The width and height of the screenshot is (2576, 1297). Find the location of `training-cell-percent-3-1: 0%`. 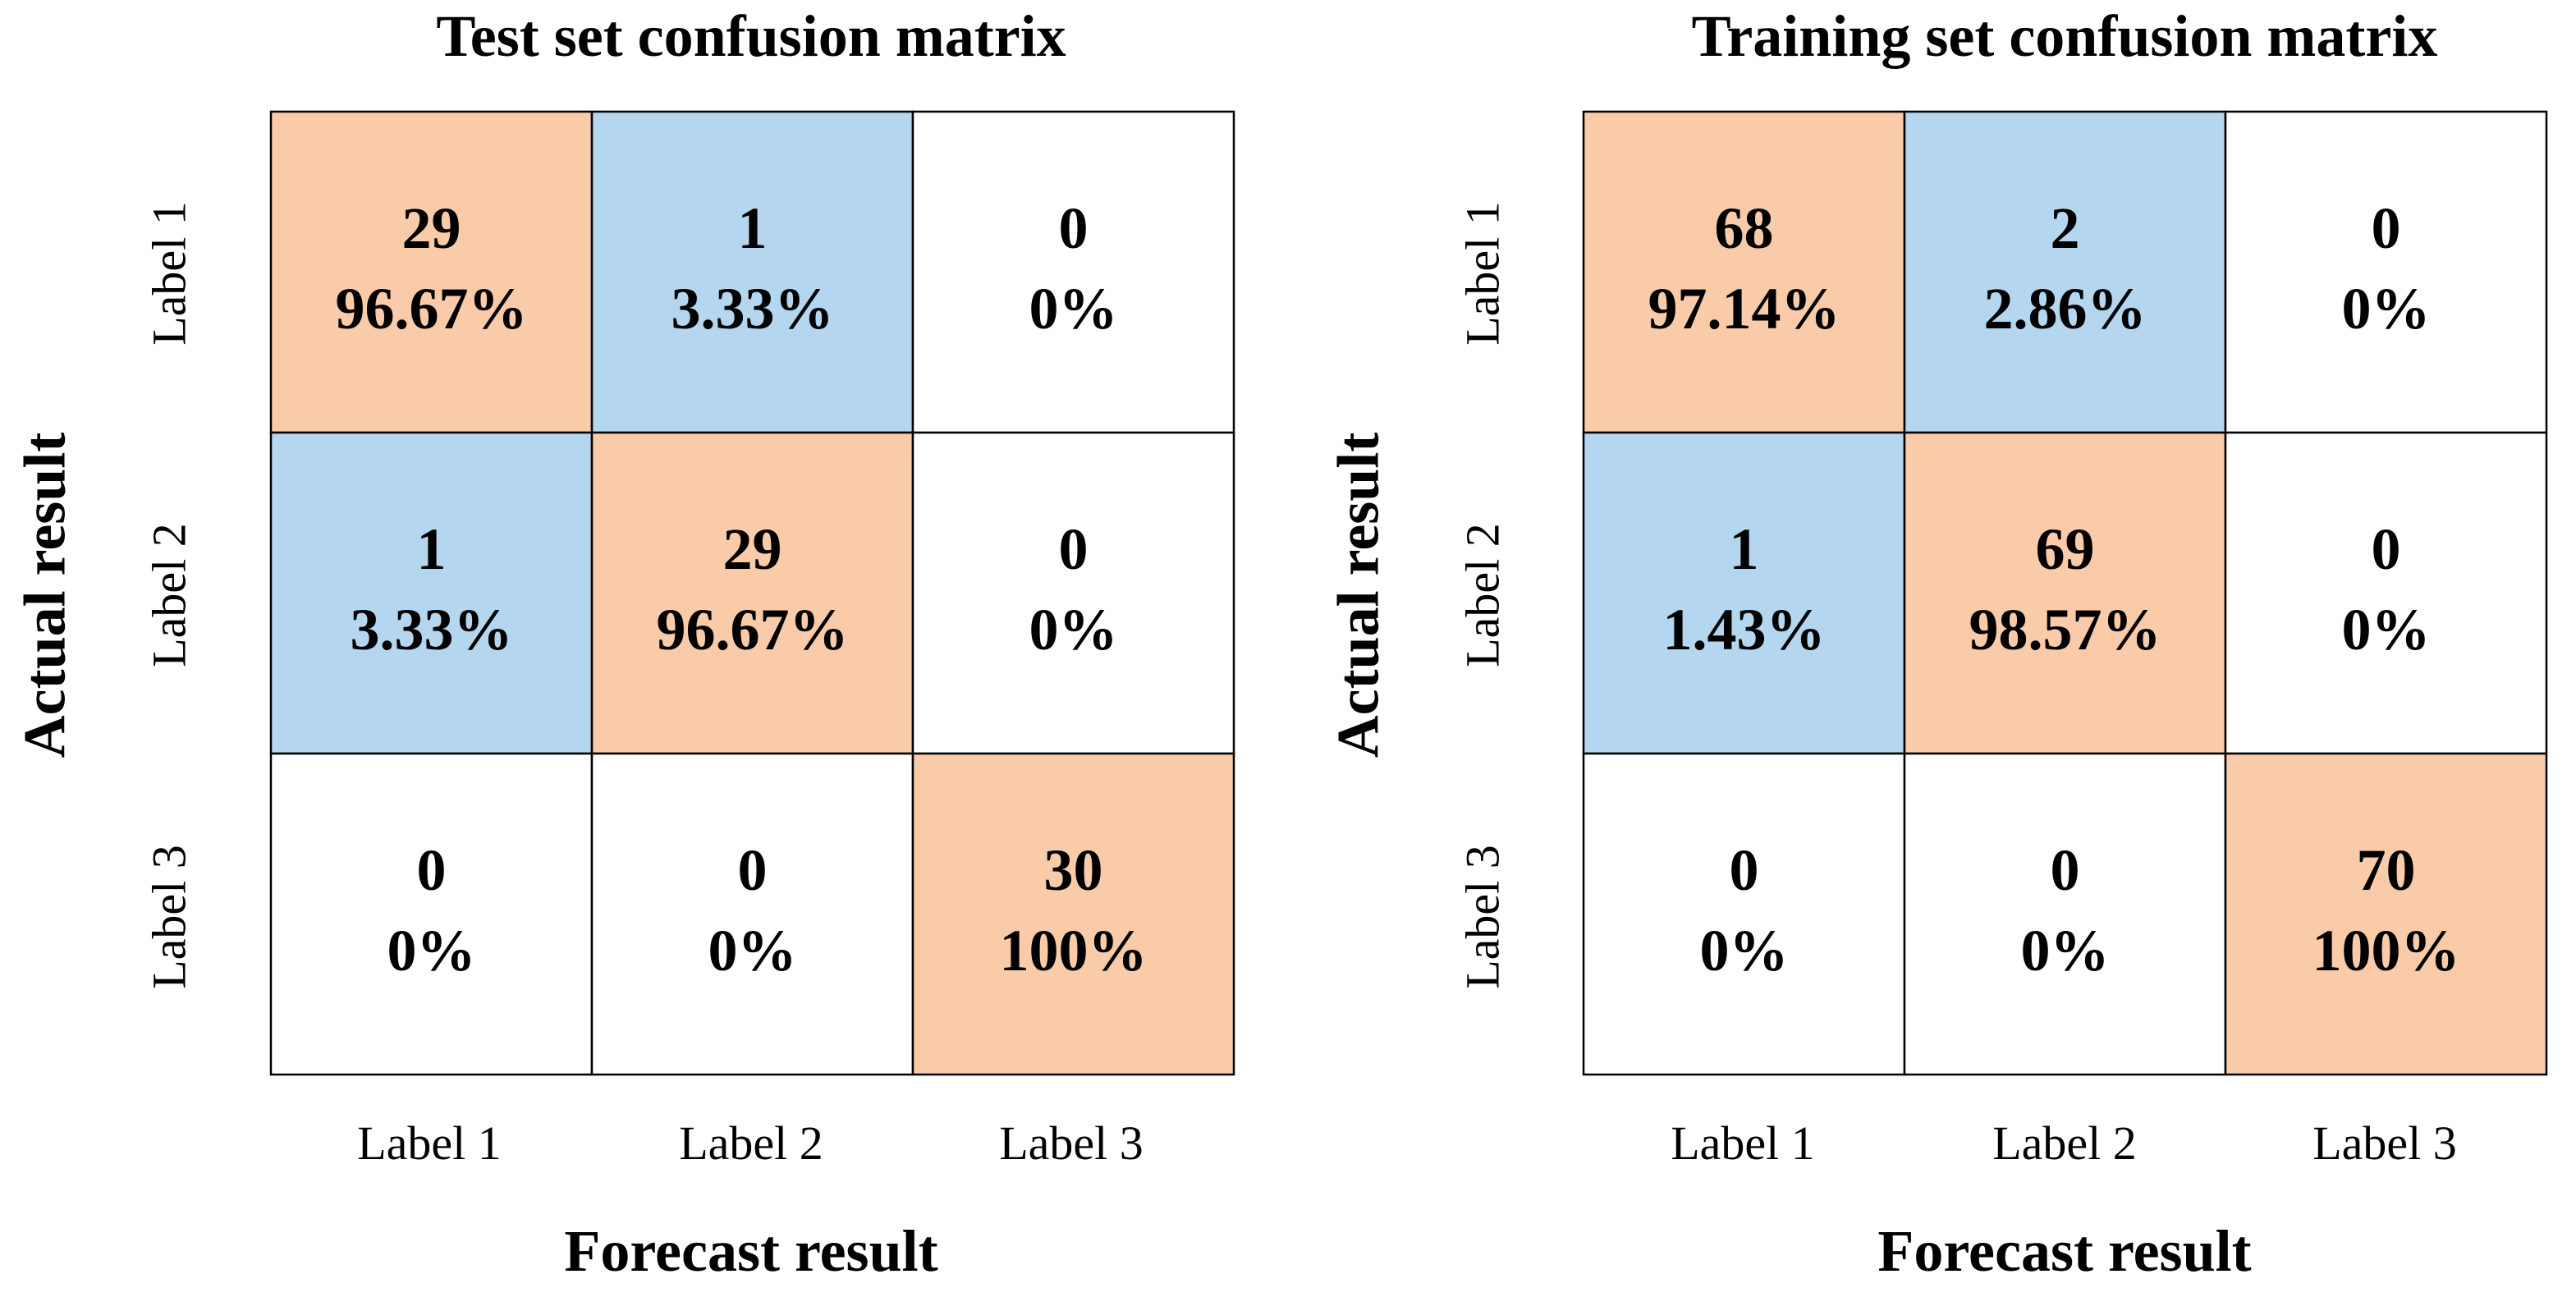

training-cell-percent-3-1: 0% is located at coordinates (1744, 951).